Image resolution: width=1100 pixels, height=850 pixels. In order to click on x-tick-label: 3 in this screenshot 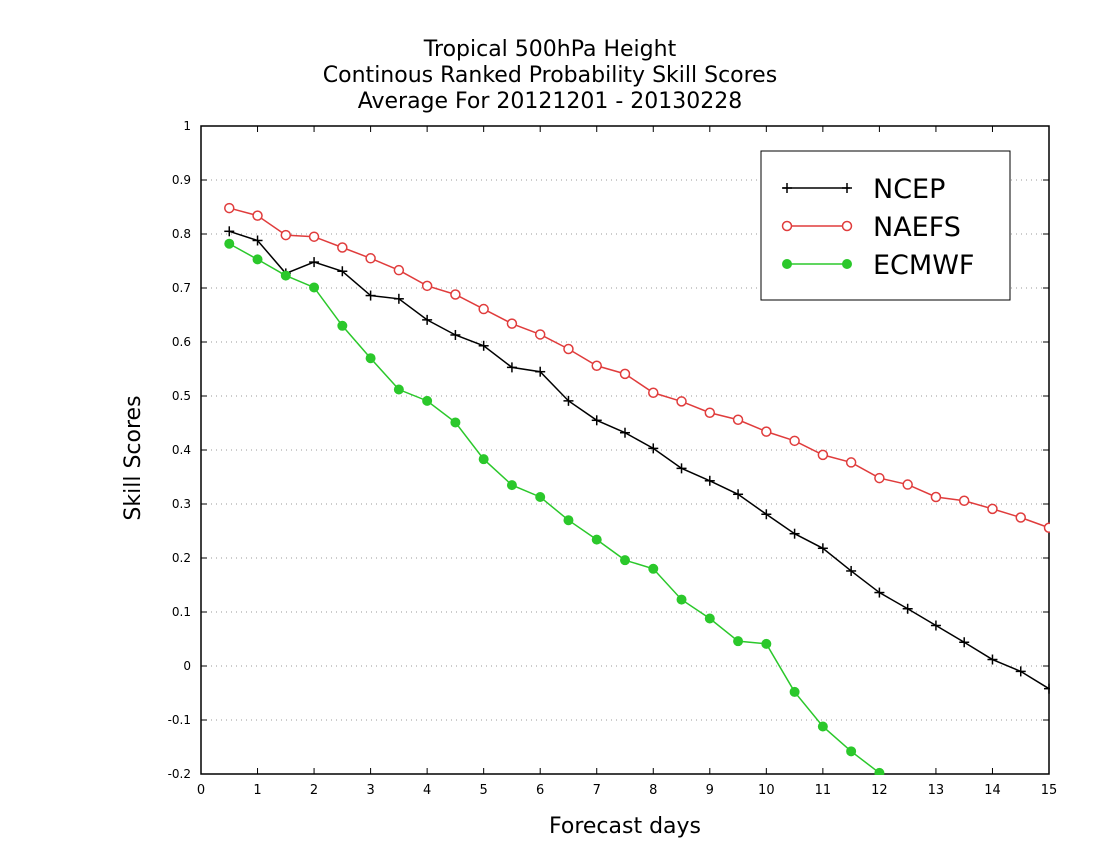, I will do `click(370, 790)`.